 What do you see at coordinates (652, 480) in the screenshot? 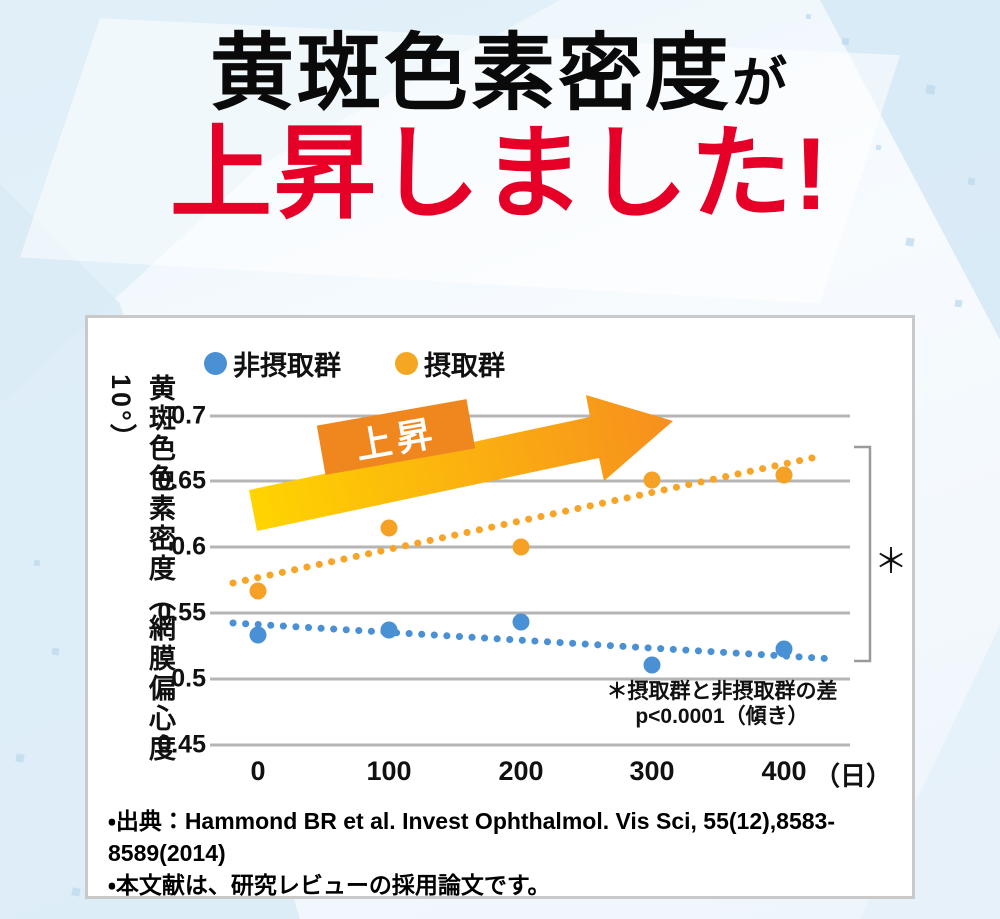
I see `datapoint-intake-day300` at bounding box center [652, 480].